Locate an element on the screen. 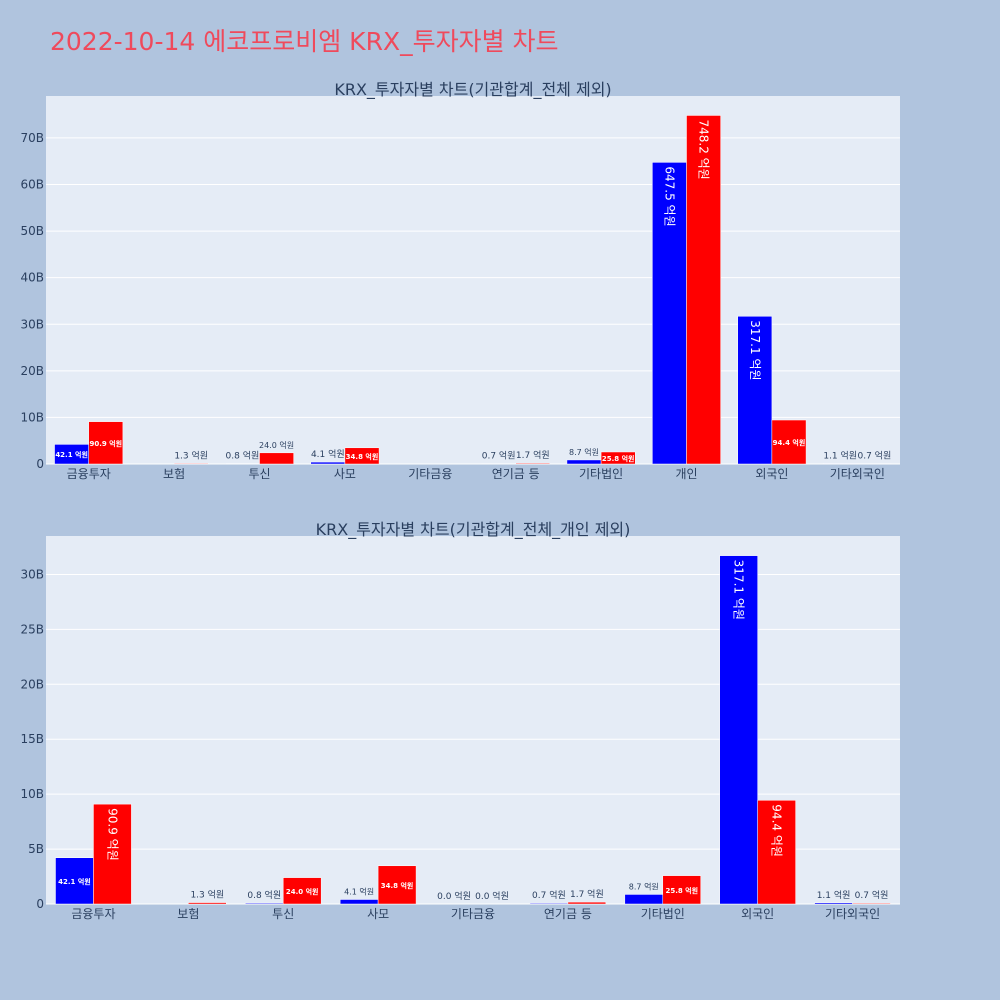 The image size is (1000, 1000). y-tick-label: 70B is located at coordinates (32, 138).